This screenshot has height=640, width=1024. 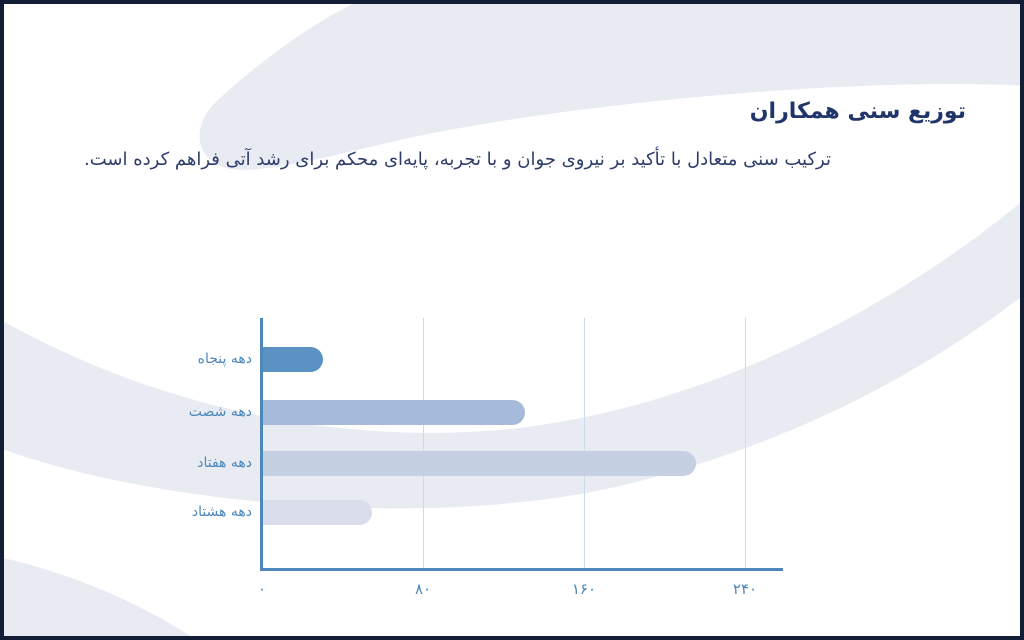 What do you see at coordinates (98, 598) in the screenshot?
I see `swoosh-bottom-left-corner` at bounding box center [98, 598].